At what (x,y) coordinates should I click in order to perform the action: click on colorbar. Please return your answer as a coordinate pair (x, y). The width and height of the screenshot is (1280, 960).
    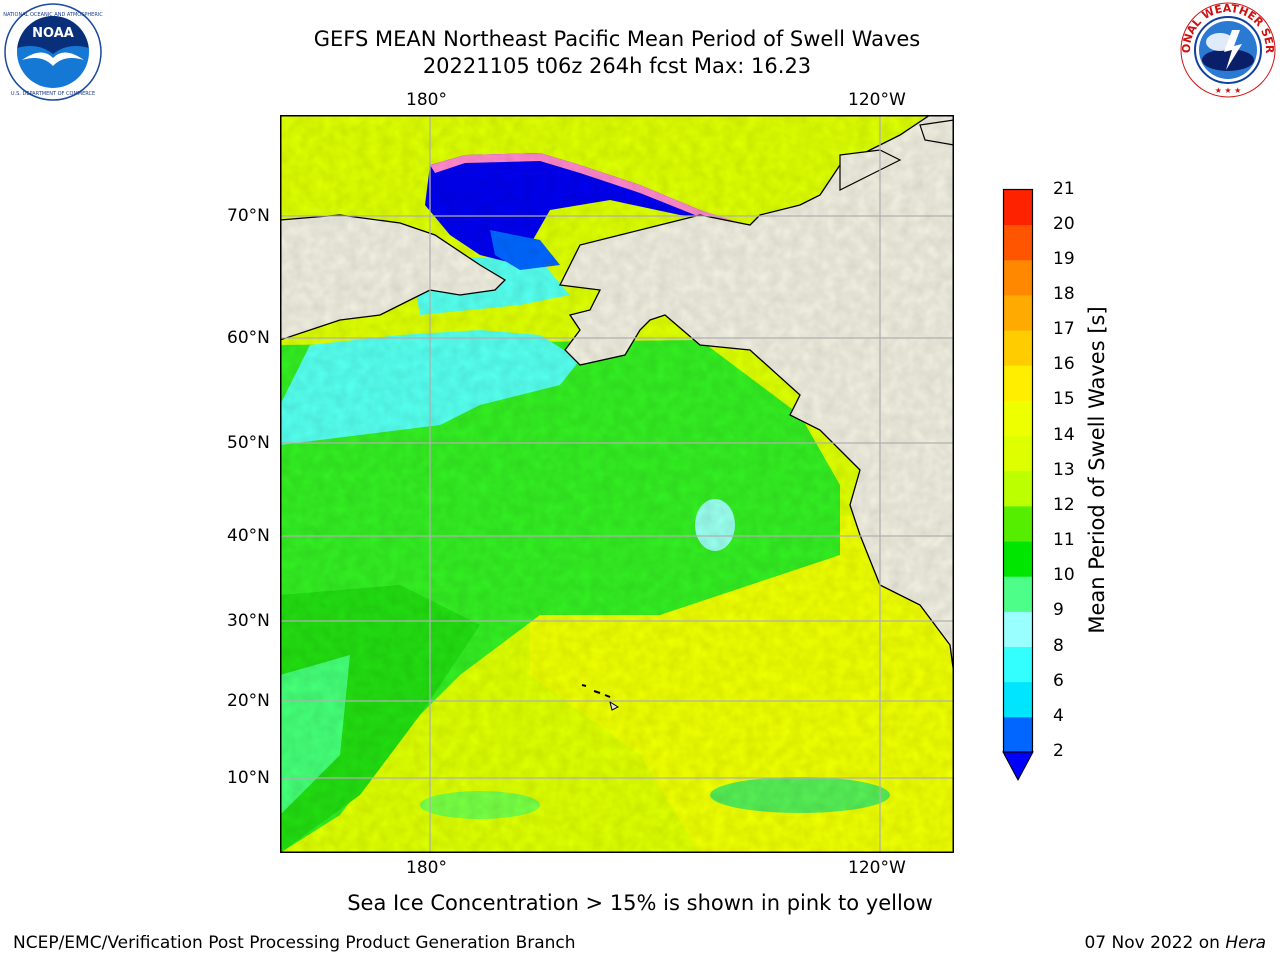
    Looking at the image, I should click on (1018, 485).